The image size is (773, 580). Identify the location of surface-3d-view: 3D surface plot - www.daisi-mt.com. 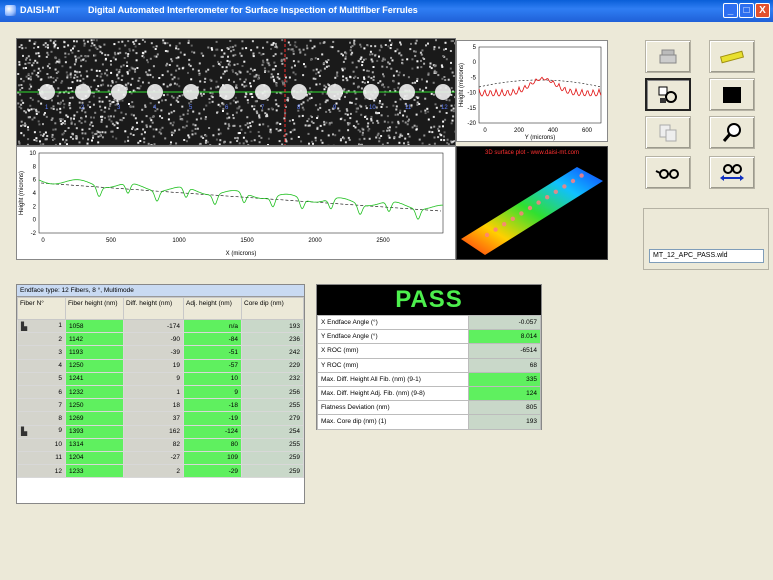
(532, 203).